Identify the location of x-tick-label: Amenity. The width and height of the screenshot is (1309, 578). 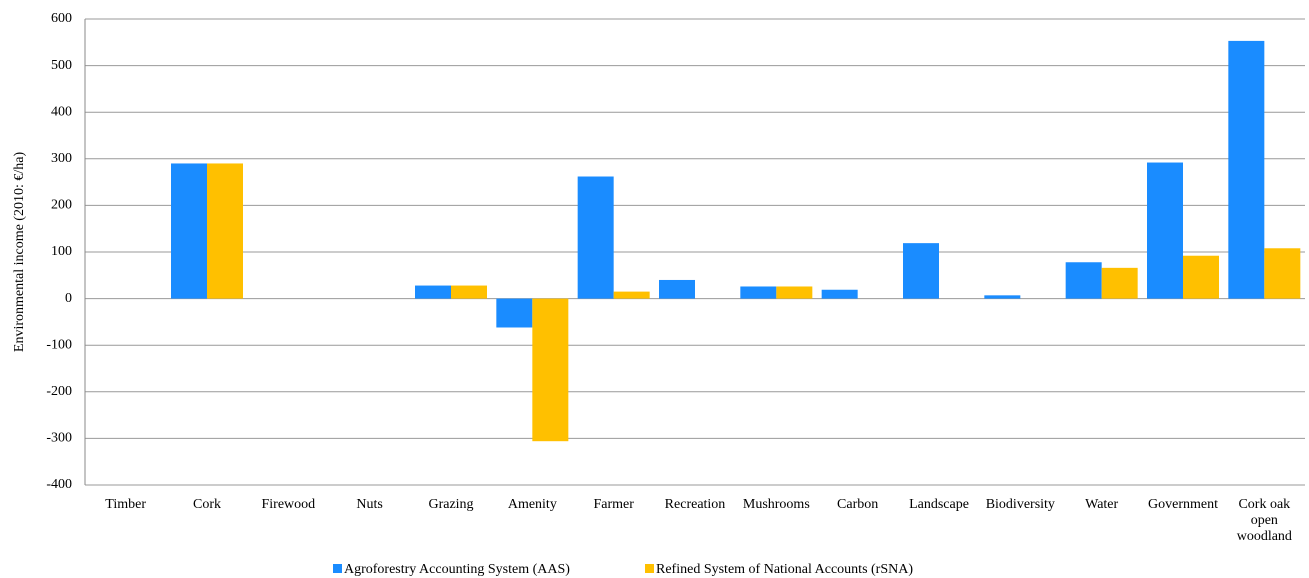
(532, 504).